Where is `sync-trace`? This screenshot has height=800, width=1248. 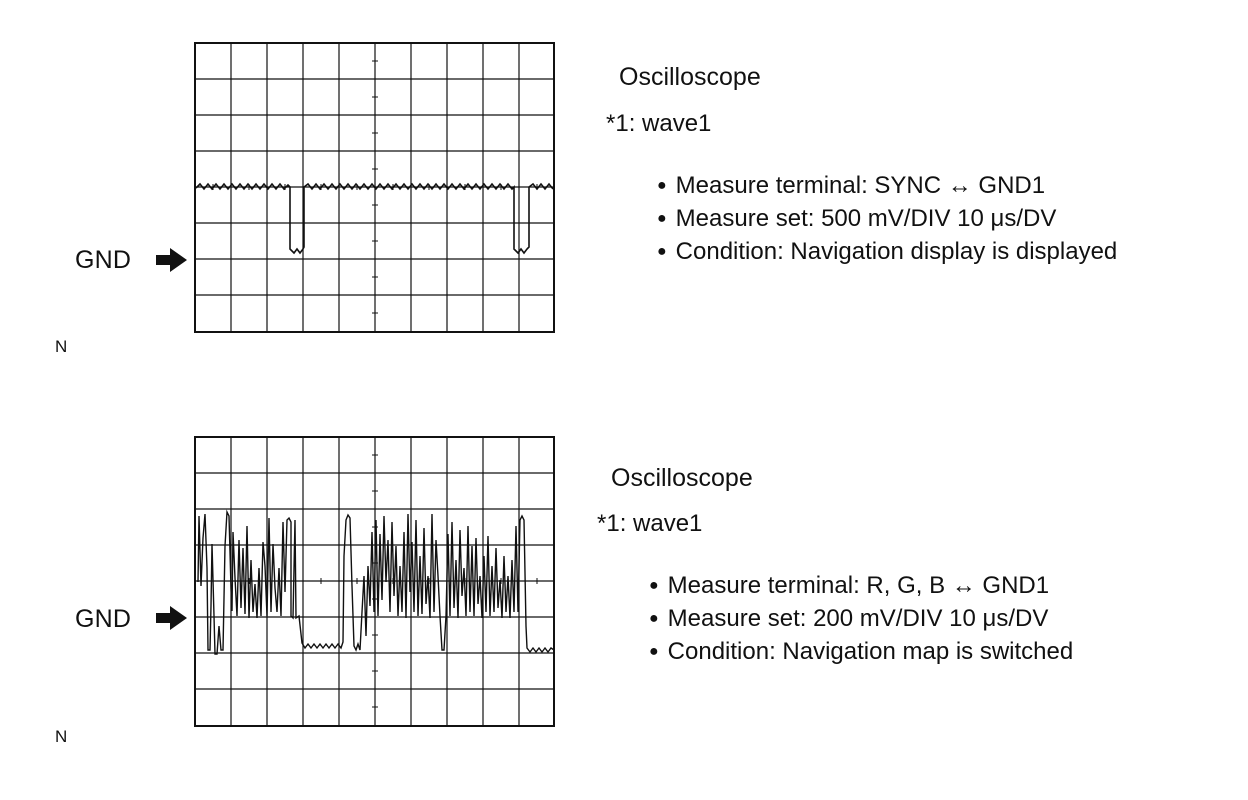
sync-trace is located at coordinates (374, 218).